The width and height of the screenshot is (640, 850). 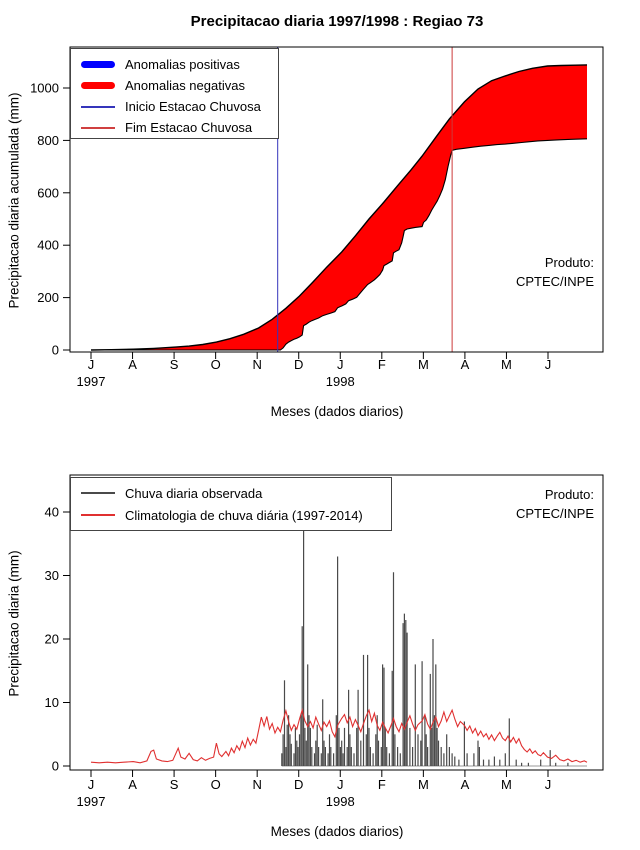 I want to click on y-tick-label: 40, so click(x=52, y=512).